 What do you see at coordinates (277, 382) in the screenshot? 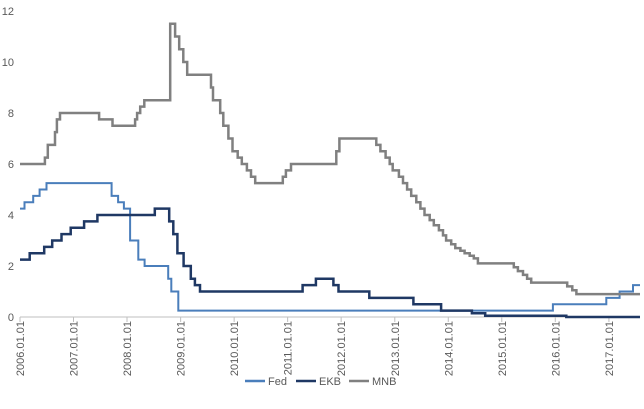
I see `legend-label-fed: Fed` at bounding box center [277, 382].